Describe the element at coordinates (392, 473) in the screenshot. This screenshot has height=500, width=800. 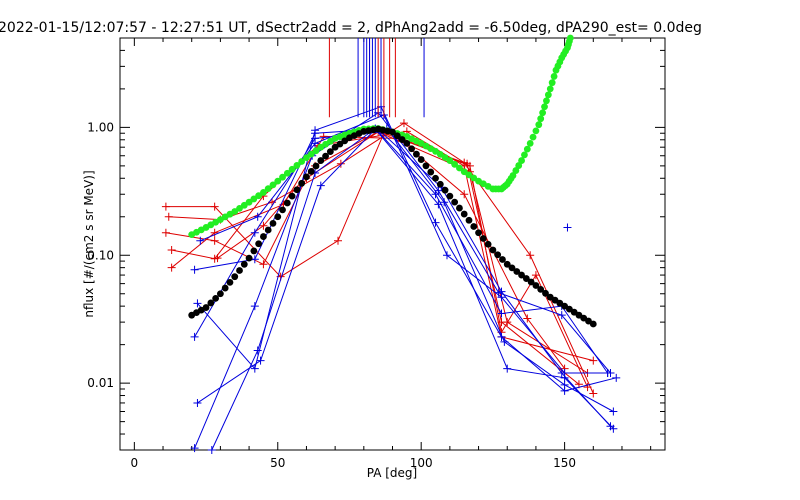
I see `x-axis-label: PA [deg]` at that location.